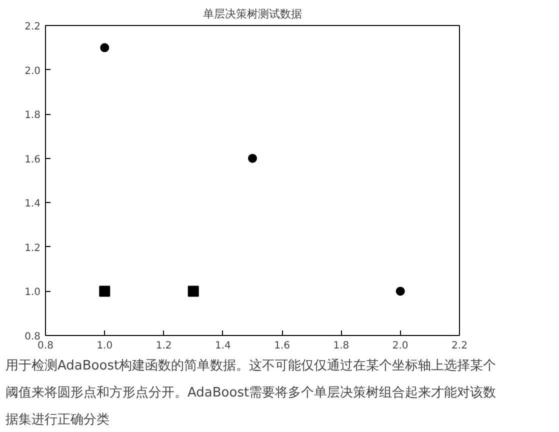 Image resolution: width=559 pixels, height=432 pixels. What do you see at coordinates (104, 346) in the screenshot?
I see `x-tick-label: 1.0` at bounding box center [104, 346].